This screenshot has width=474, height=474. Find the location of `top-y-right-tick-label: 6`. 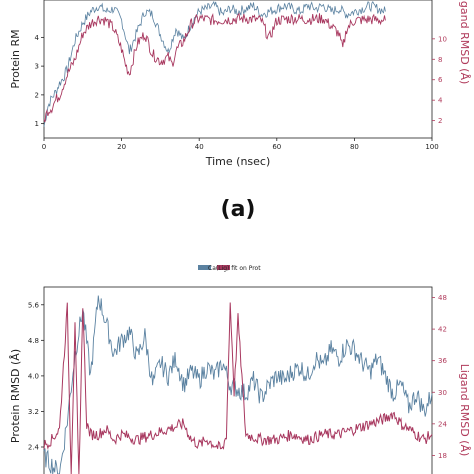

top-y-right-tick-label: 6 is located at coordinates (440, 80).